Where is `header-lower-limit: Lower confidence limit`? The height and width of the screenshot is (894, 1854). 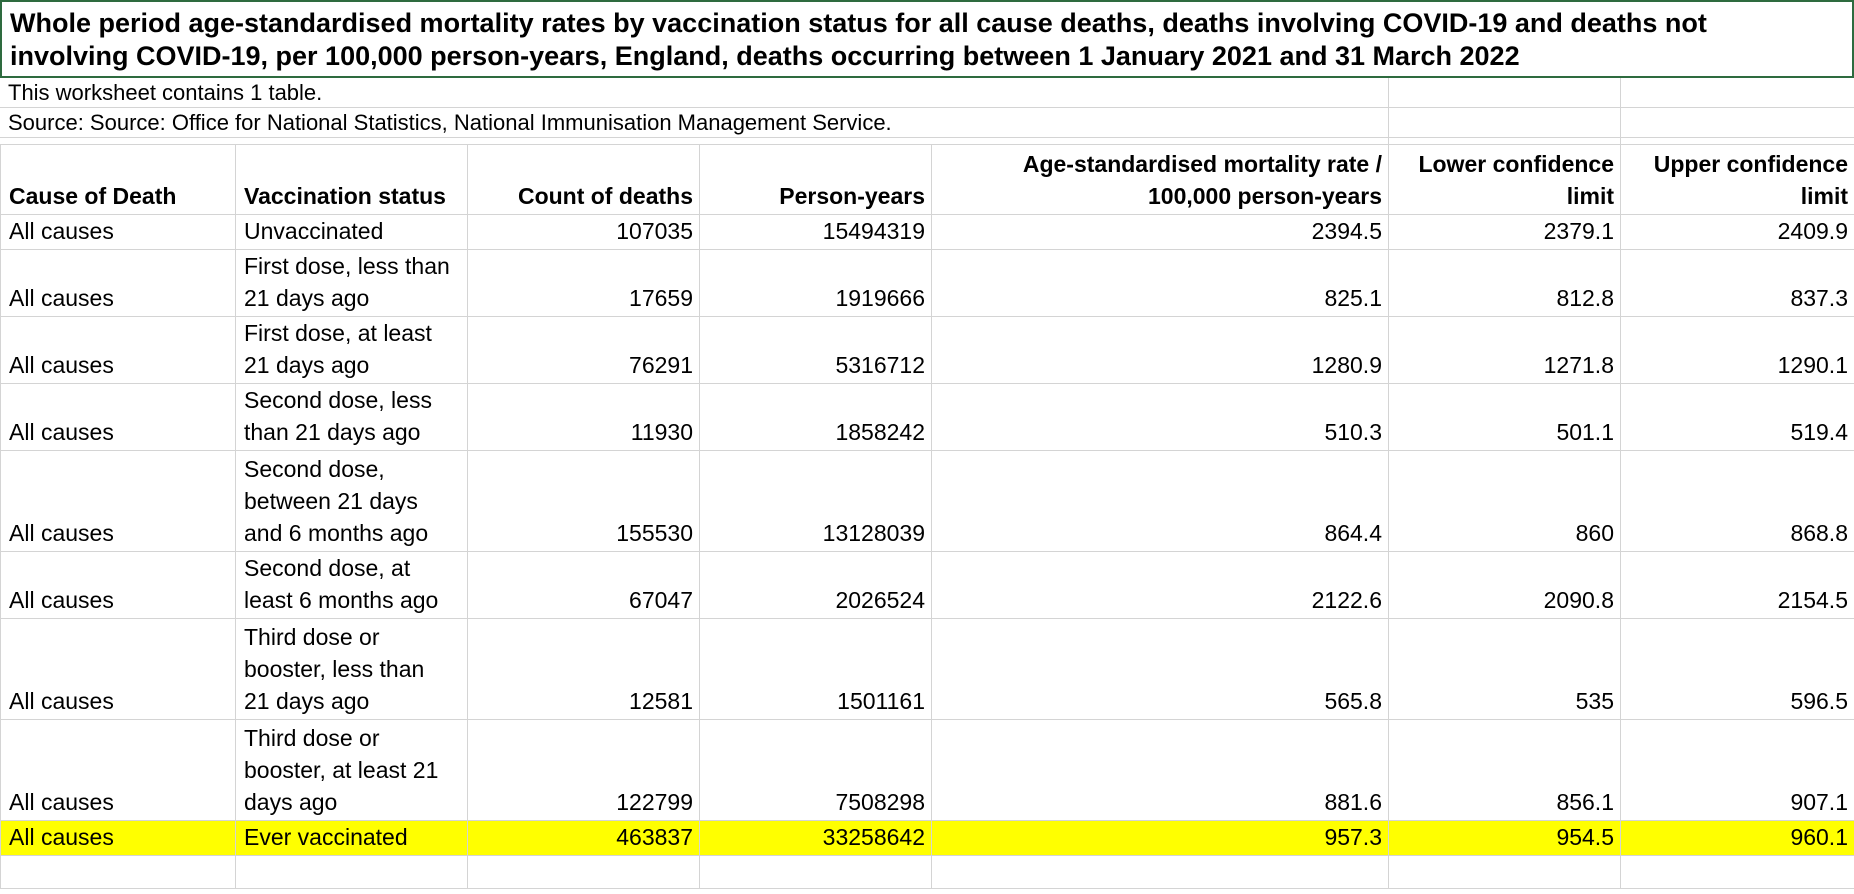
header-lower-limit: Lower confidence limit is located at coordinates (1504, 179).